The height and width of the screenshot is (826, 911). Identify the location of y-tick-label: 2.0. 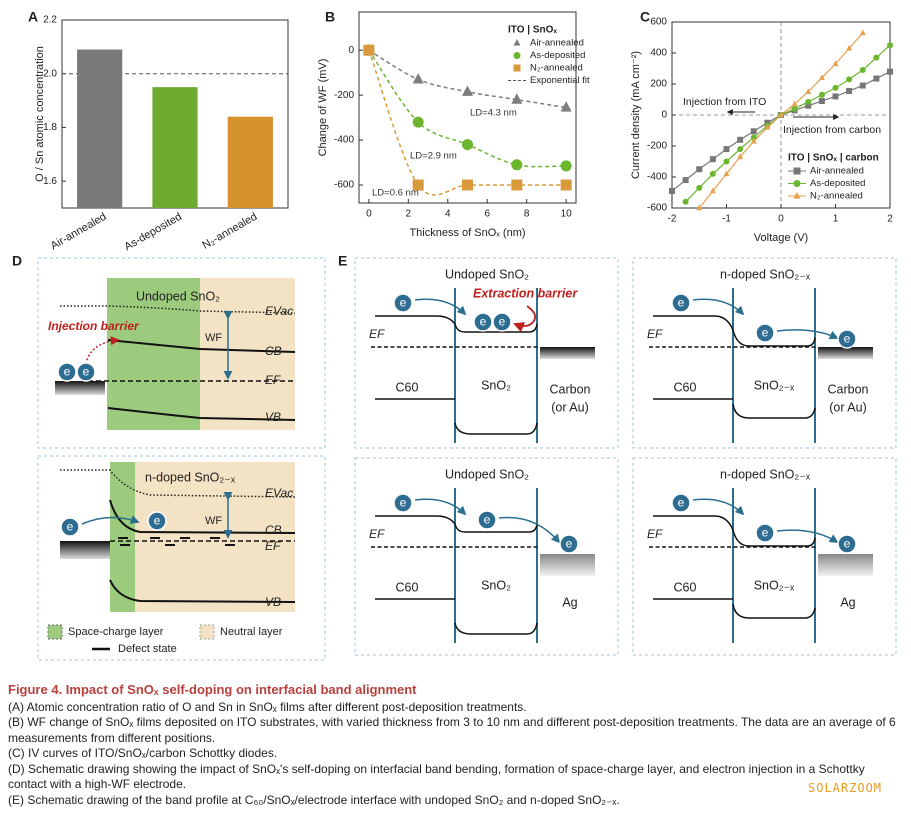
(50, 73).